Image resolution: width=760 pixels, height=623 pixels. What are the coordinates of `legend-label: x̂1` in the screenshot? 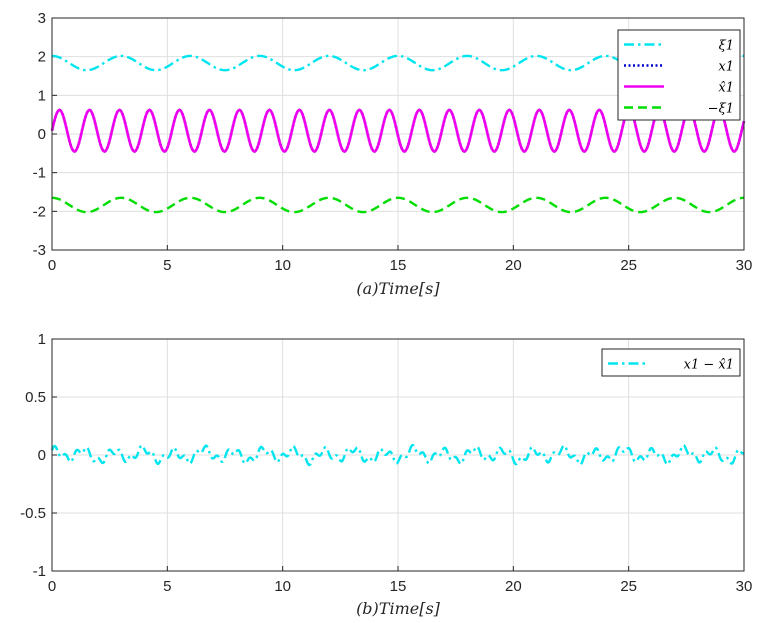 It's located at (726, 88).